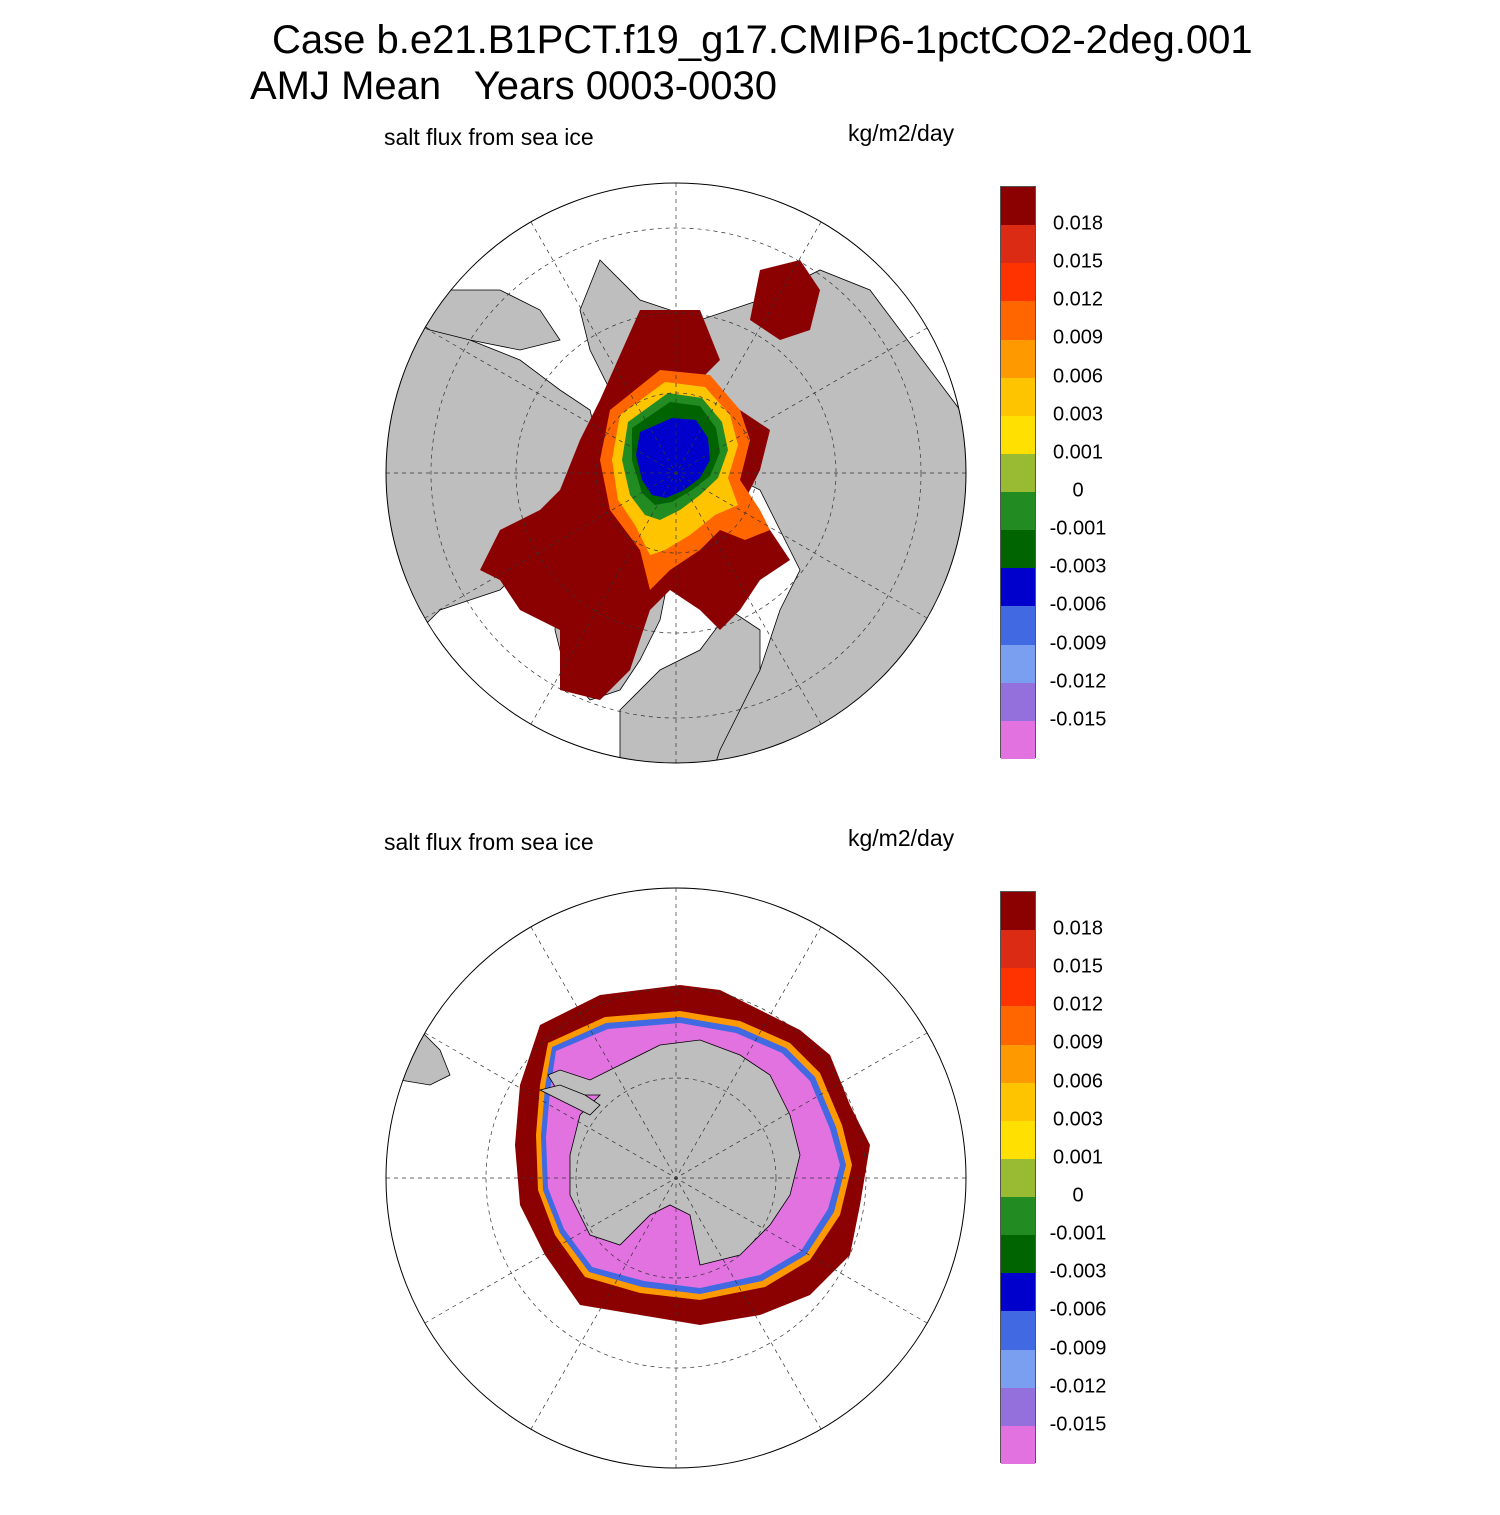 Image resolution: width=1500 pixels, height=1515 pixels. I want to click on antarctic-map, so click(676, 1178).